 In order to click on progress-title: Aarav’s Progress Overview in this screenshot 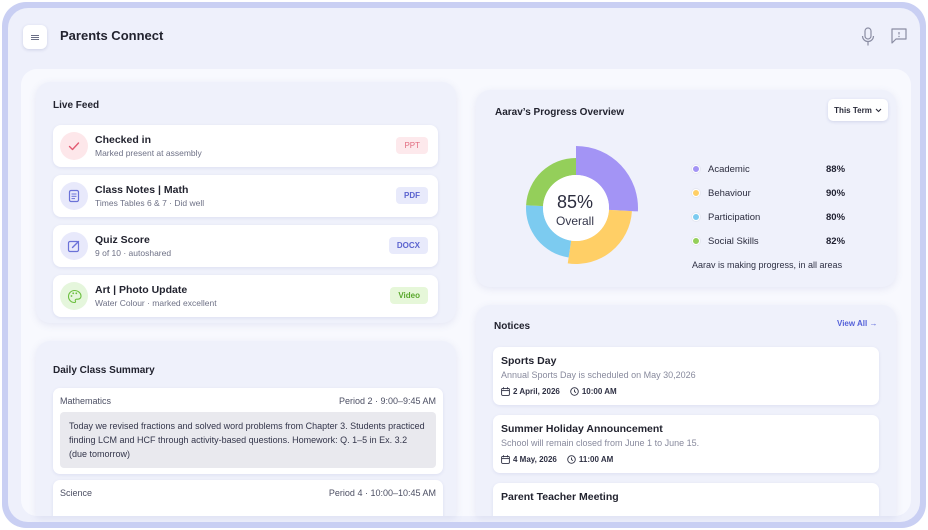, I will do `click(560, 112)`.